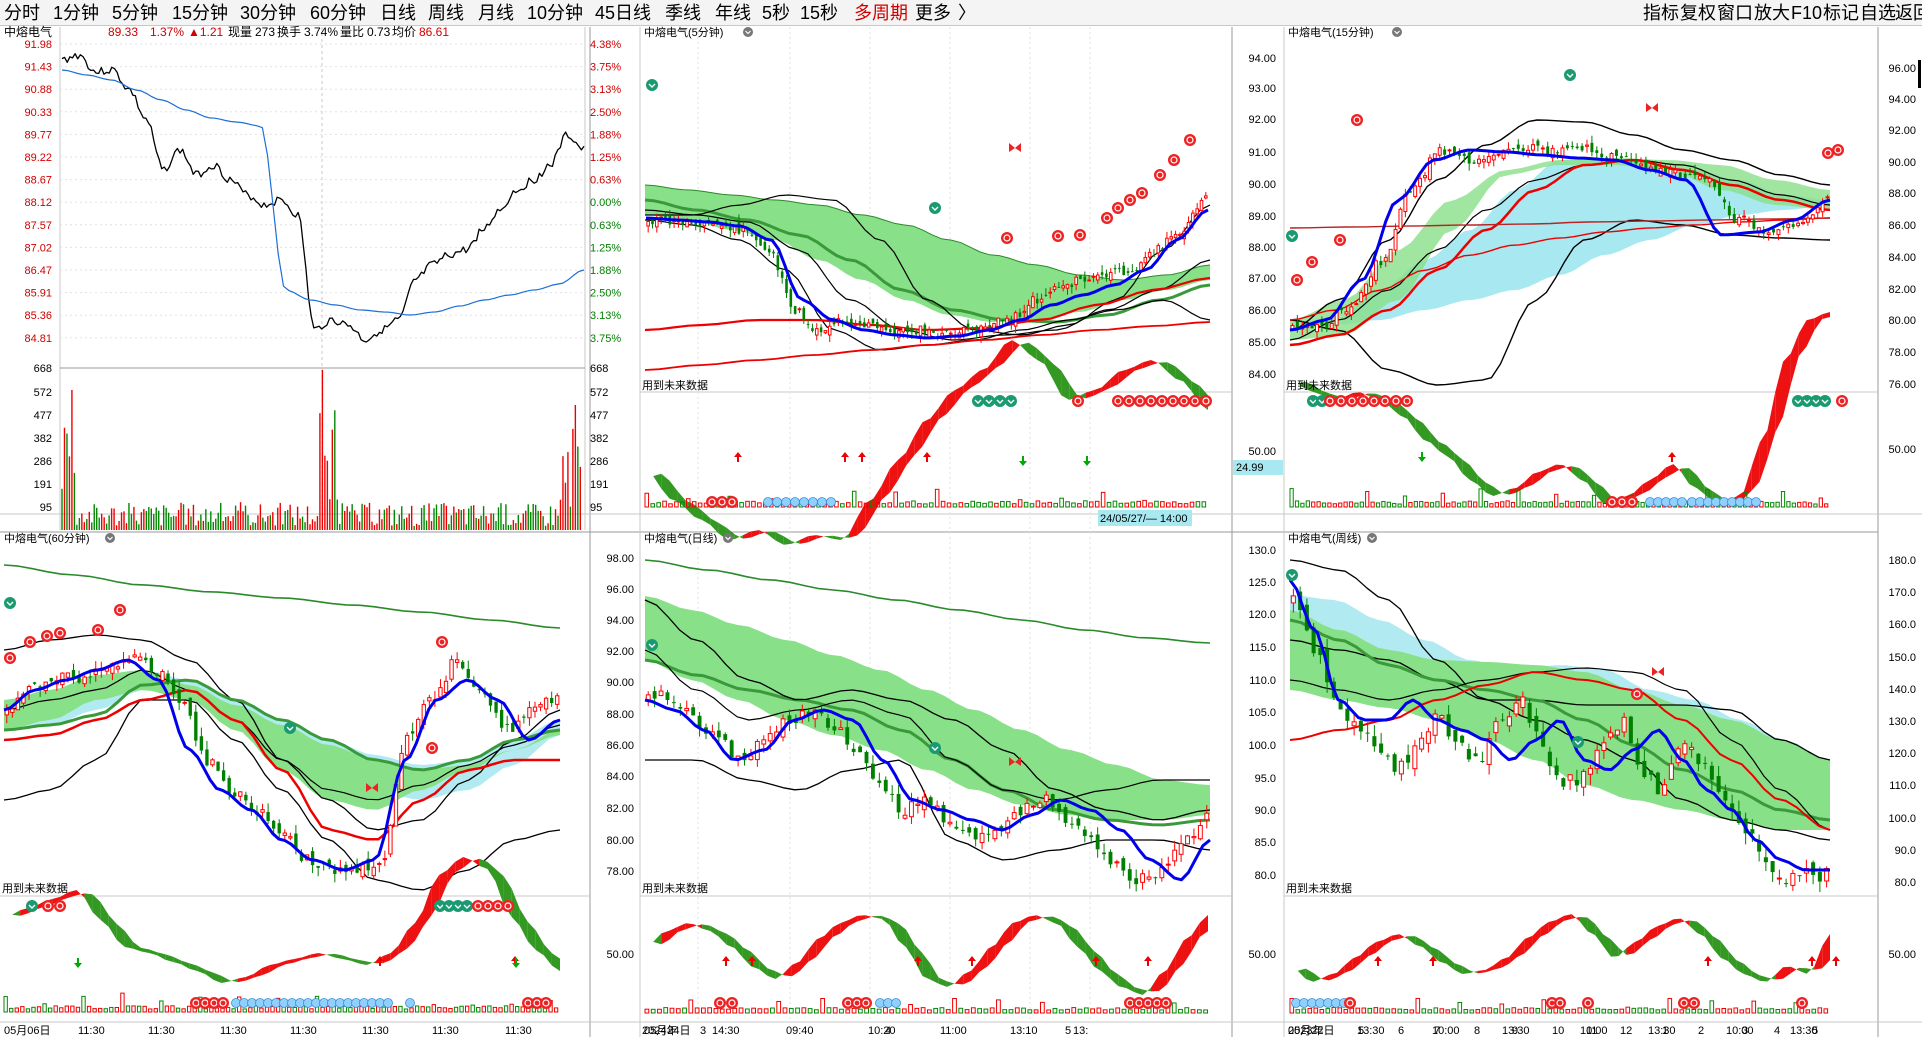 The height and width of the screenshot is (1037, 1922). Describe the element at coordinates (927, 725) in the screenshot. I see `boll-mid-day` at that location.